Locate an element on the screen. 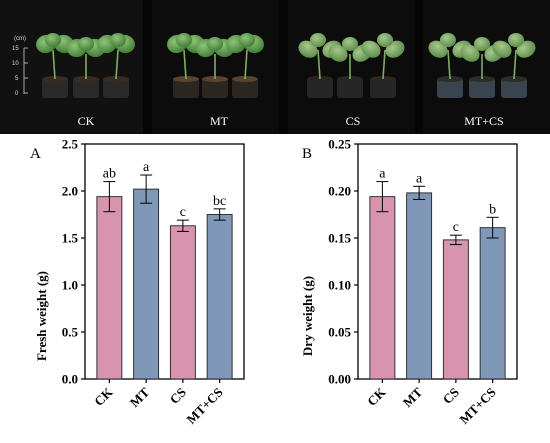 The width and height of the screenshot is (550, 443). plant-seedlings is located at coordinates (286, 65).